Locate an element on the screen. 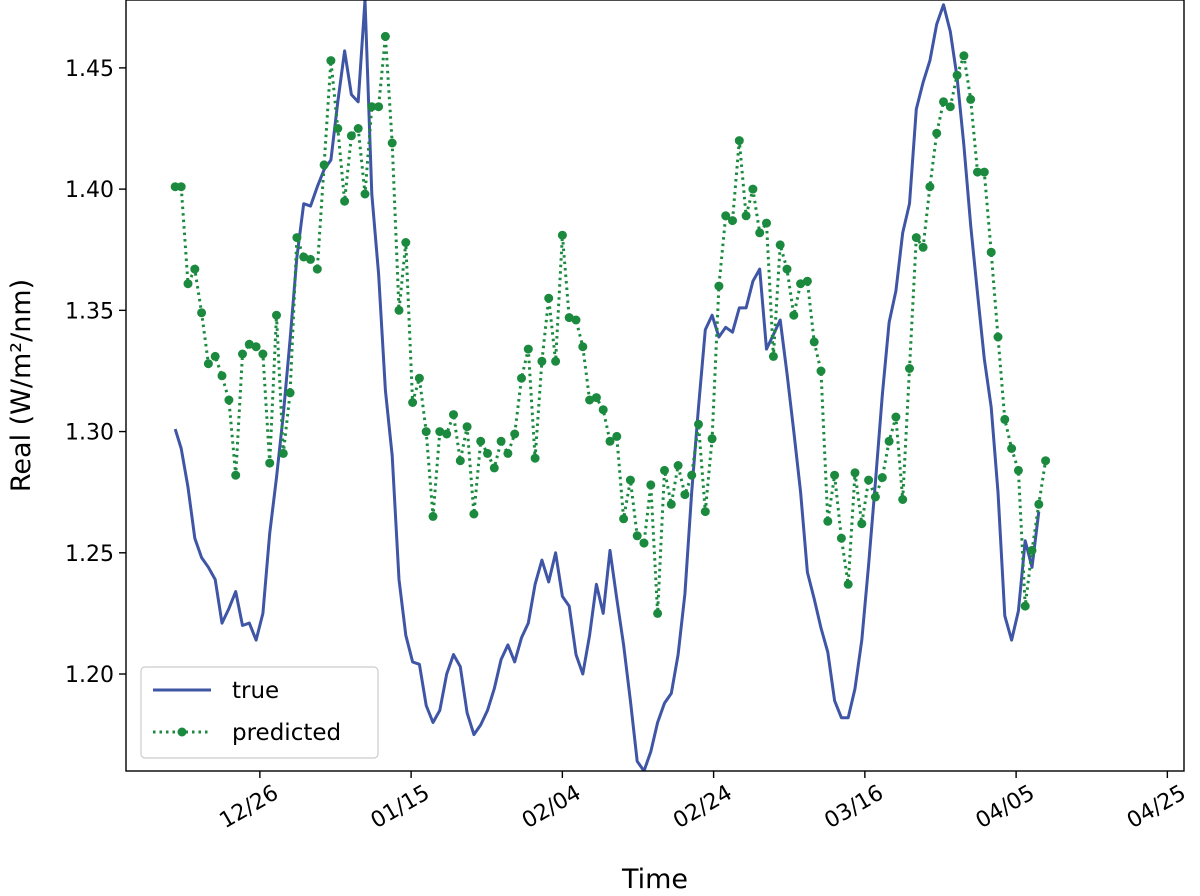 The width and height of the screenshot is (1200, 896). y-tick-label: 1.45 is located at coordinates (89, 69).